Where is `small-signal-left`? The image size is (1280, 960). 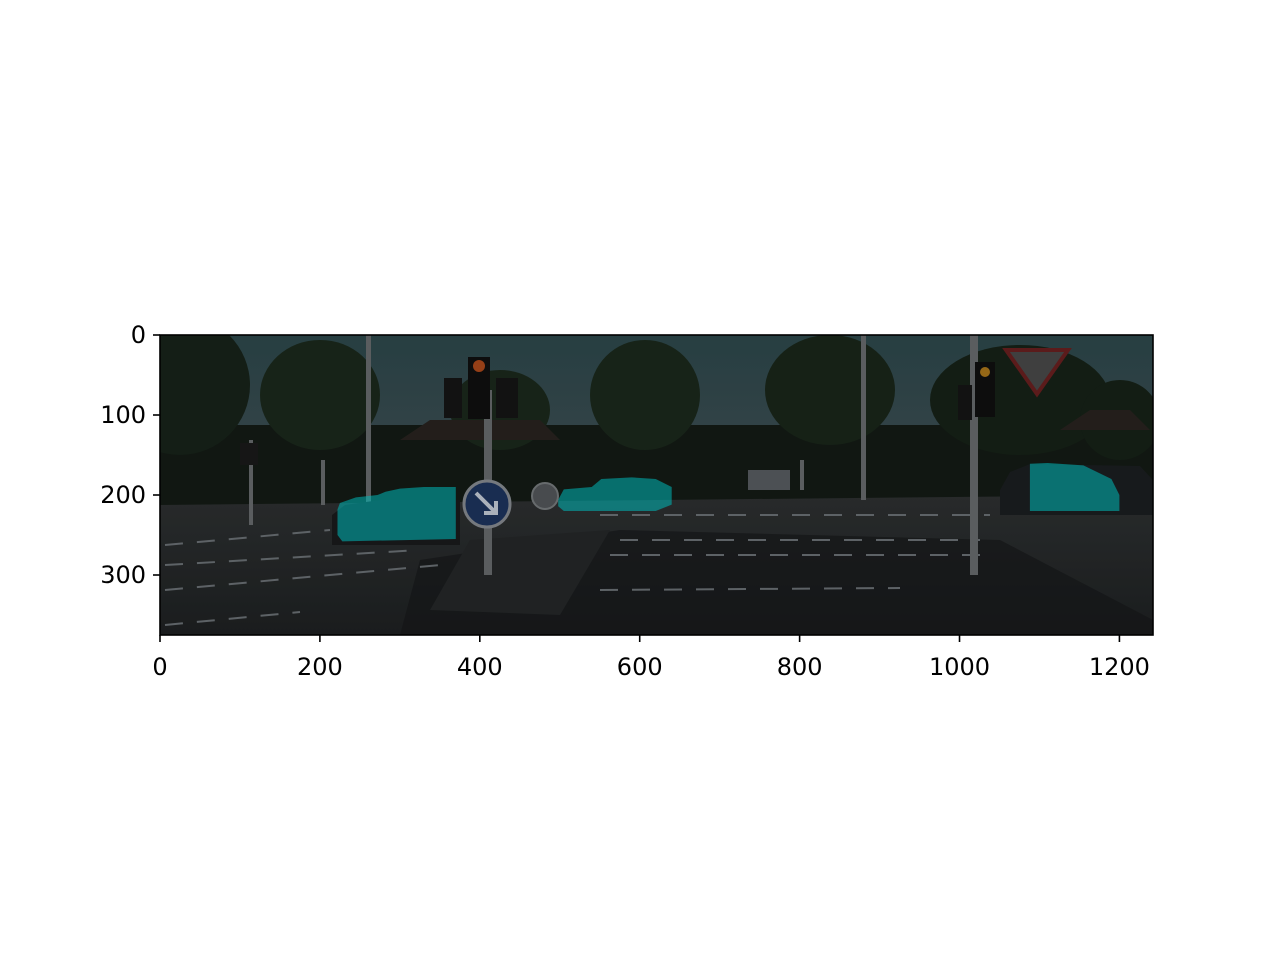 small-signal-left is located at coordinates (249, 454).